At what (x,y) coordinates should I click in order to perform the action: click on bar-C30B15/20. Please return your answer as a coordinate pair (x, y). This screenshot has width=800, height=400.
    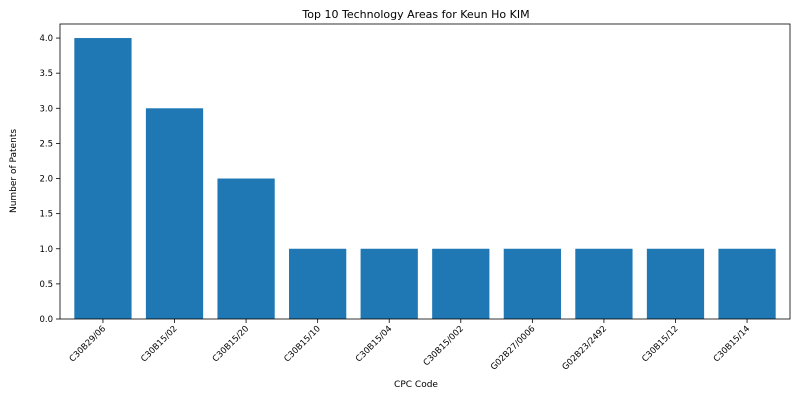
    Looking at the image, I should click on (245, 249).